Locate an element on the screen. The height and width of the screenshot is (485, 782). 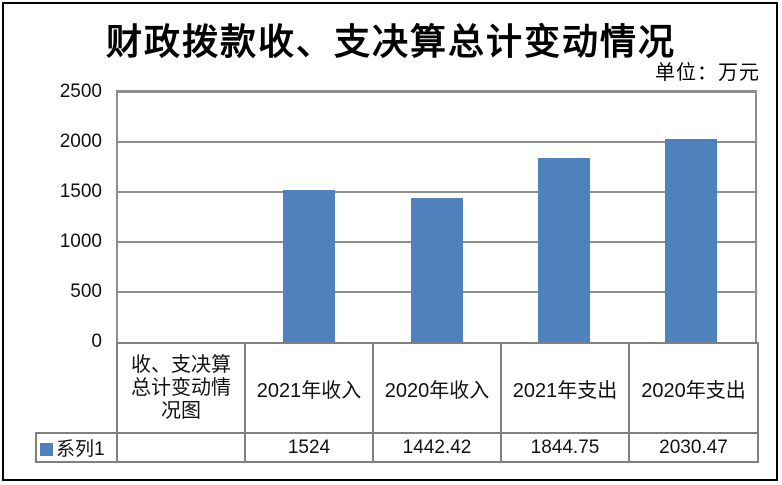
series-legend: 系列1 is located at coordinates (76, 447).